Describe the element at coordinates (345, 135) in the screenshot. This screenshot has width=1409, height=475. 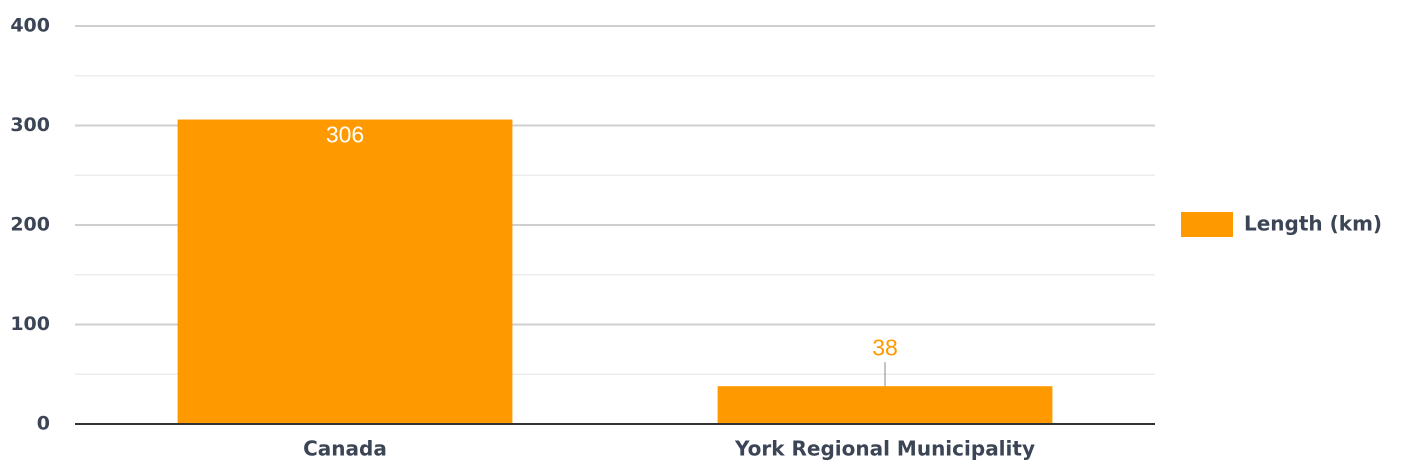
I see `value-label: 306` at that location.